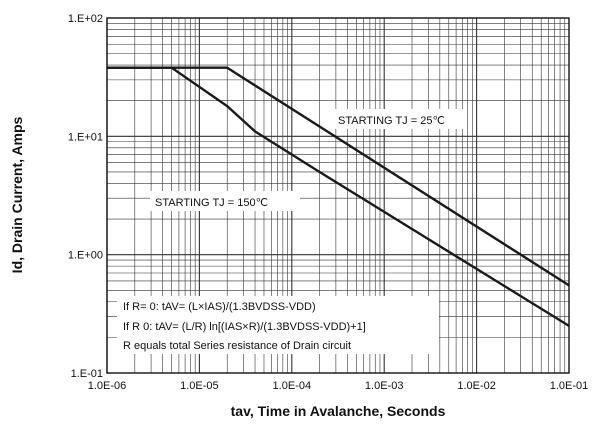 The width and height of the screenshot is (604, 426). What do you see at coordinates (338, 411) in the screenshot?
I see `x-axis-title: tav, Time in Avalanche, Seconds` at bounding box center [338, 411].